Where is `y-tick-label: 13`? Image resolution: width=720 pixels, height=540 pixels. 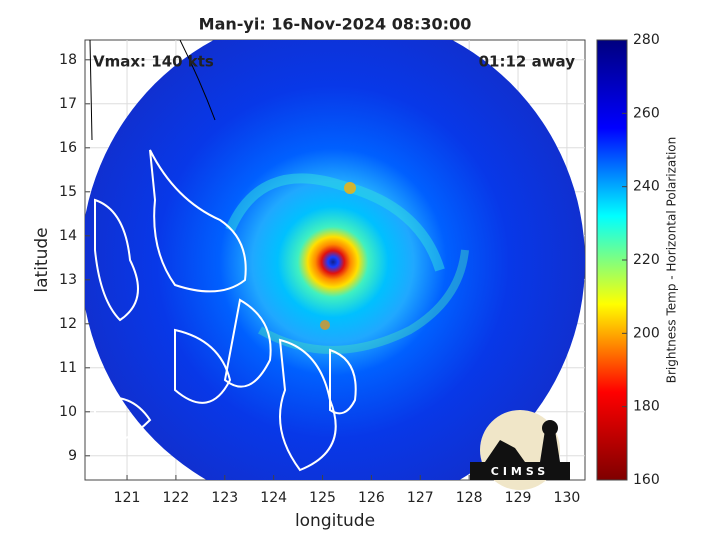 y-tick-label: 13 is located at coordinates (68, 280).